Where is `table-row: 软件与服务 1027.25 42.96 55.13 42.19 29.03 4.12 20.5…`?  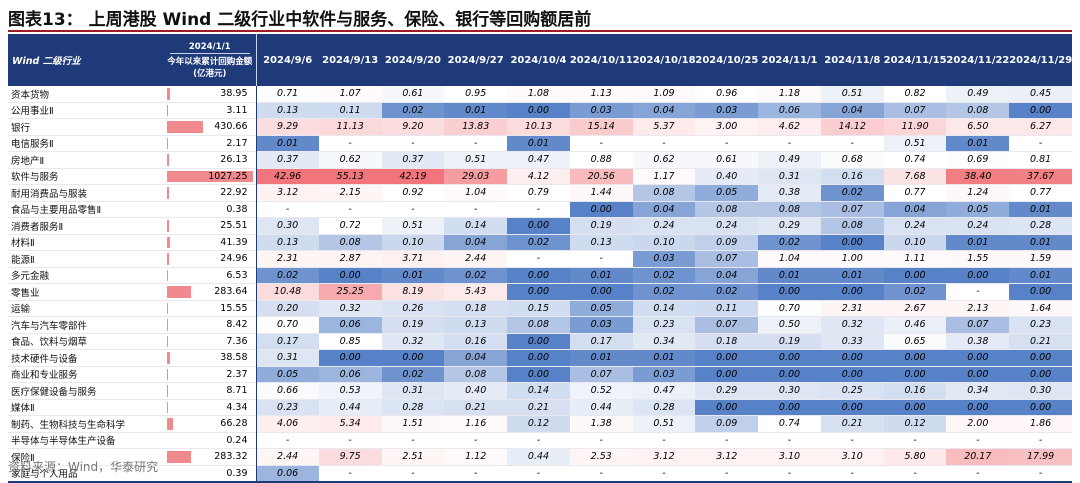 table-row: 软件与服务 1027.25 42.96 55.13 42.19 29.03 4.12 20.5… is located at coordinates (540, 176).